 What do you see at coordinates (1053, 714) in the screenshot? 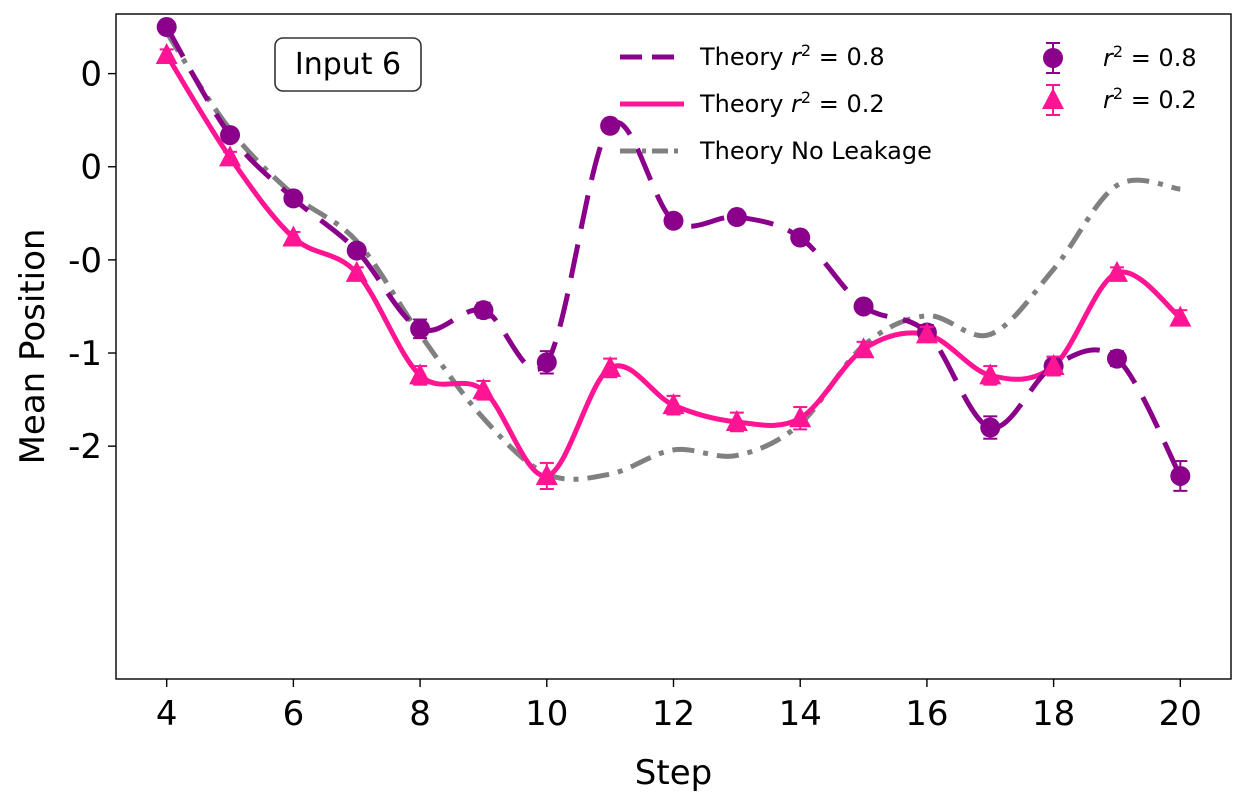
I see `x-tick-label: 18` at bounding box center [1053, 714].